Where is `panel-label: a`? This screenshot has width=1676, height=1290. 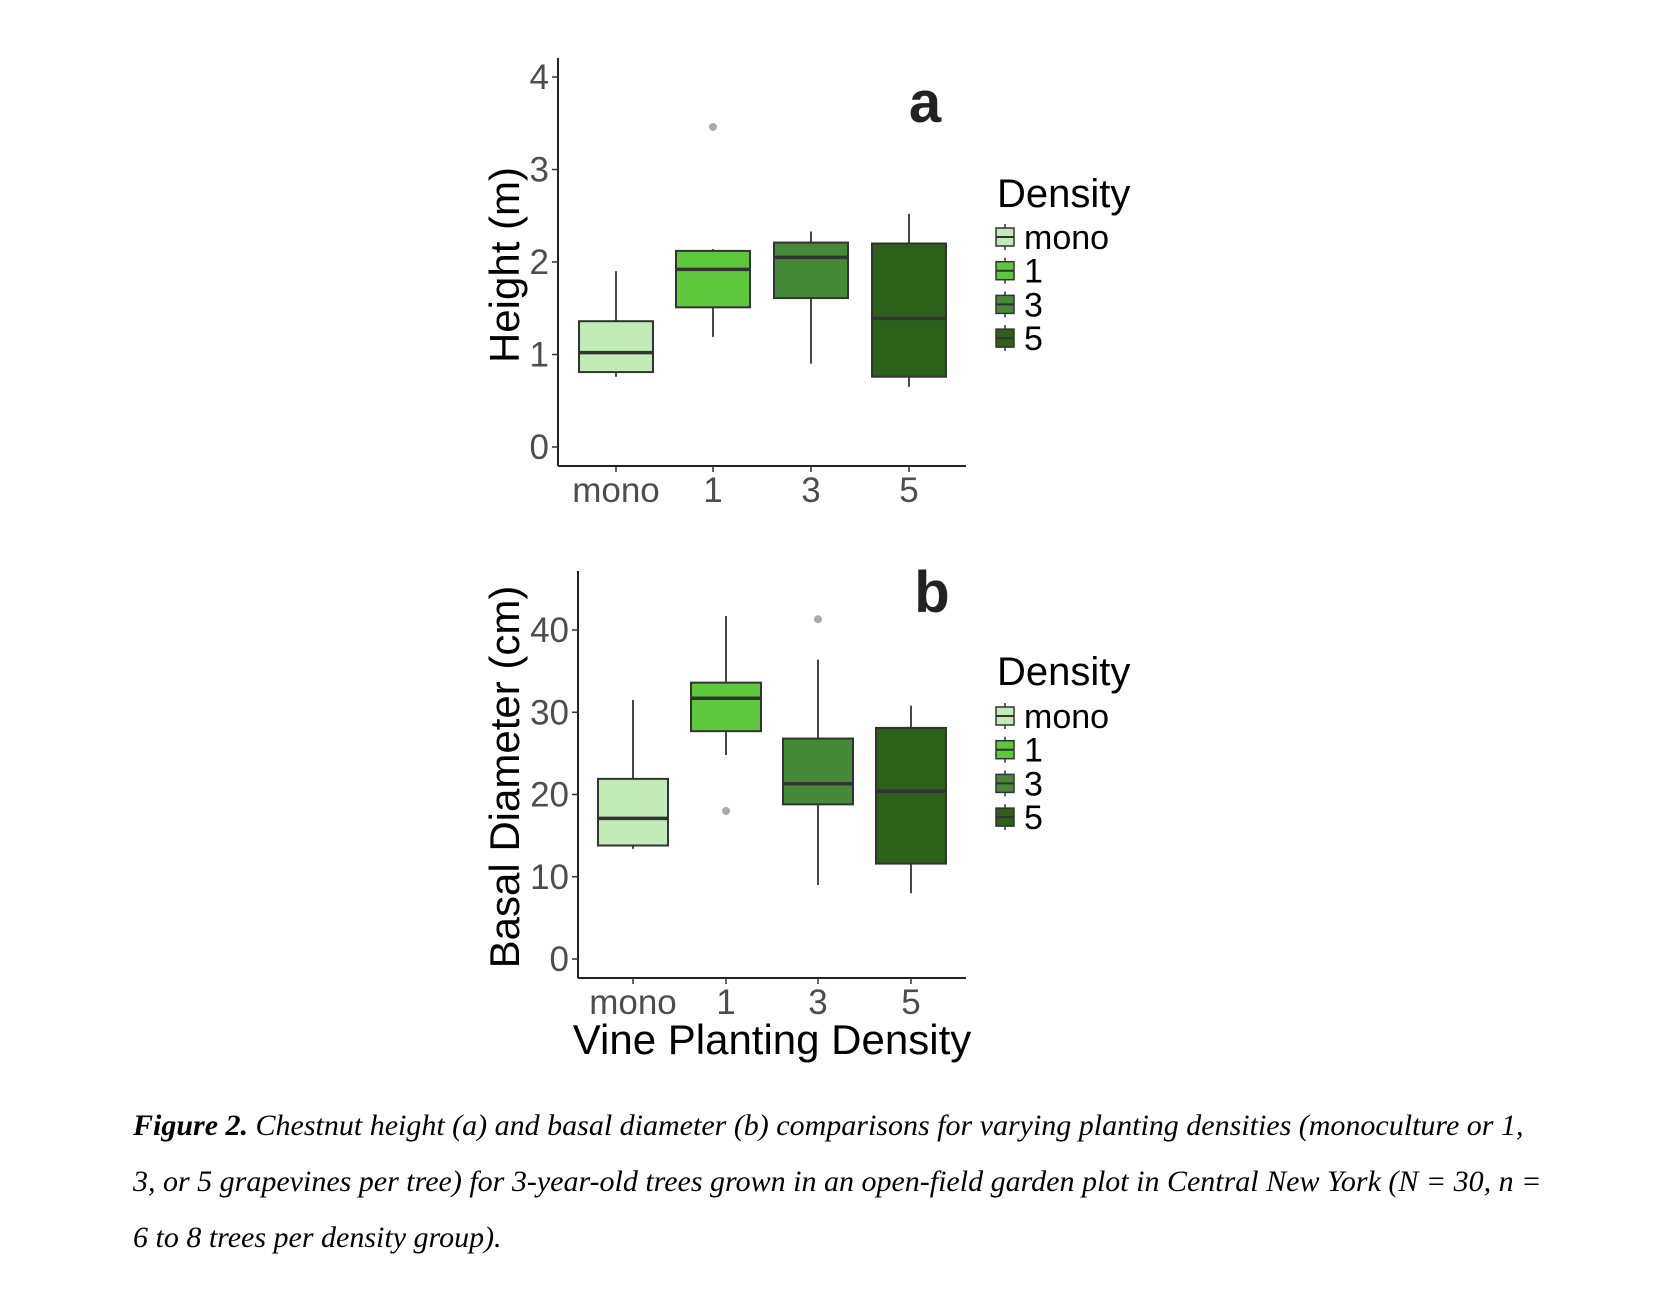 panel-label: a is located at coordinates (925, 102).